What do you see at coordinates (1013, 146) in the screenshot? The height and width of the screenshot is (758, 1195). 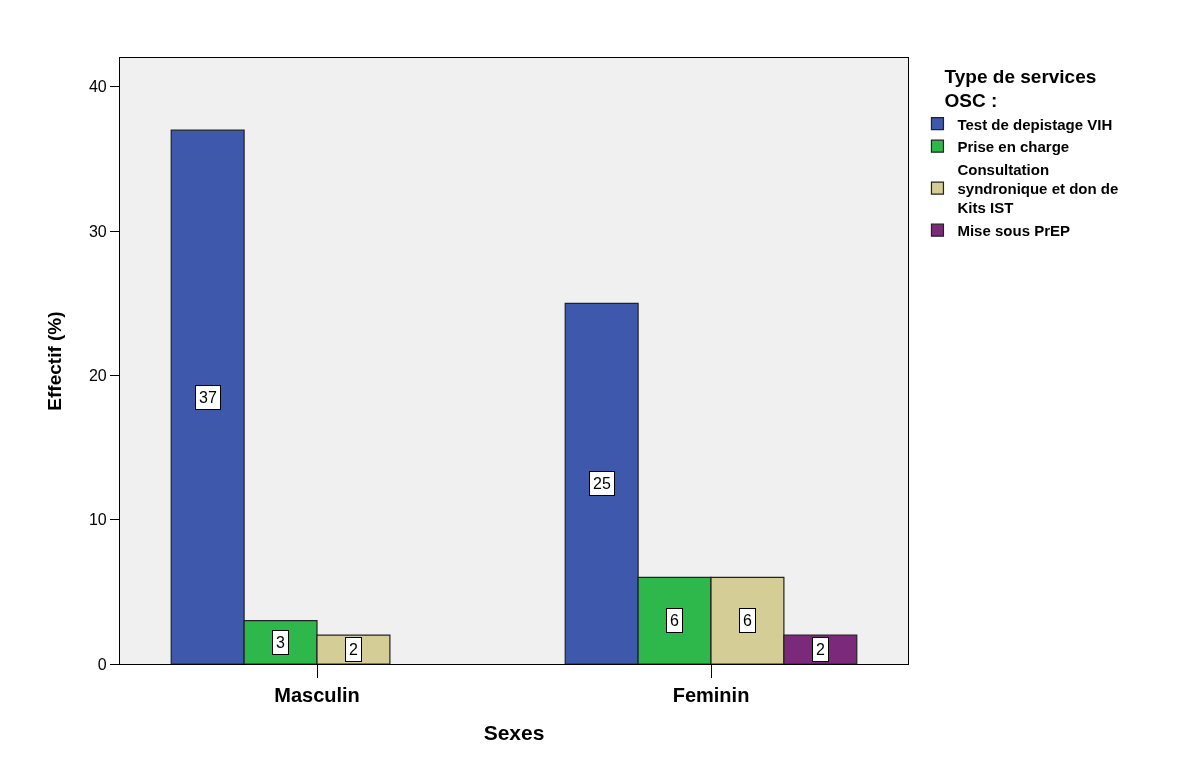 I see `legend-label: Prise en charge` at bounding box center [1013, 146].